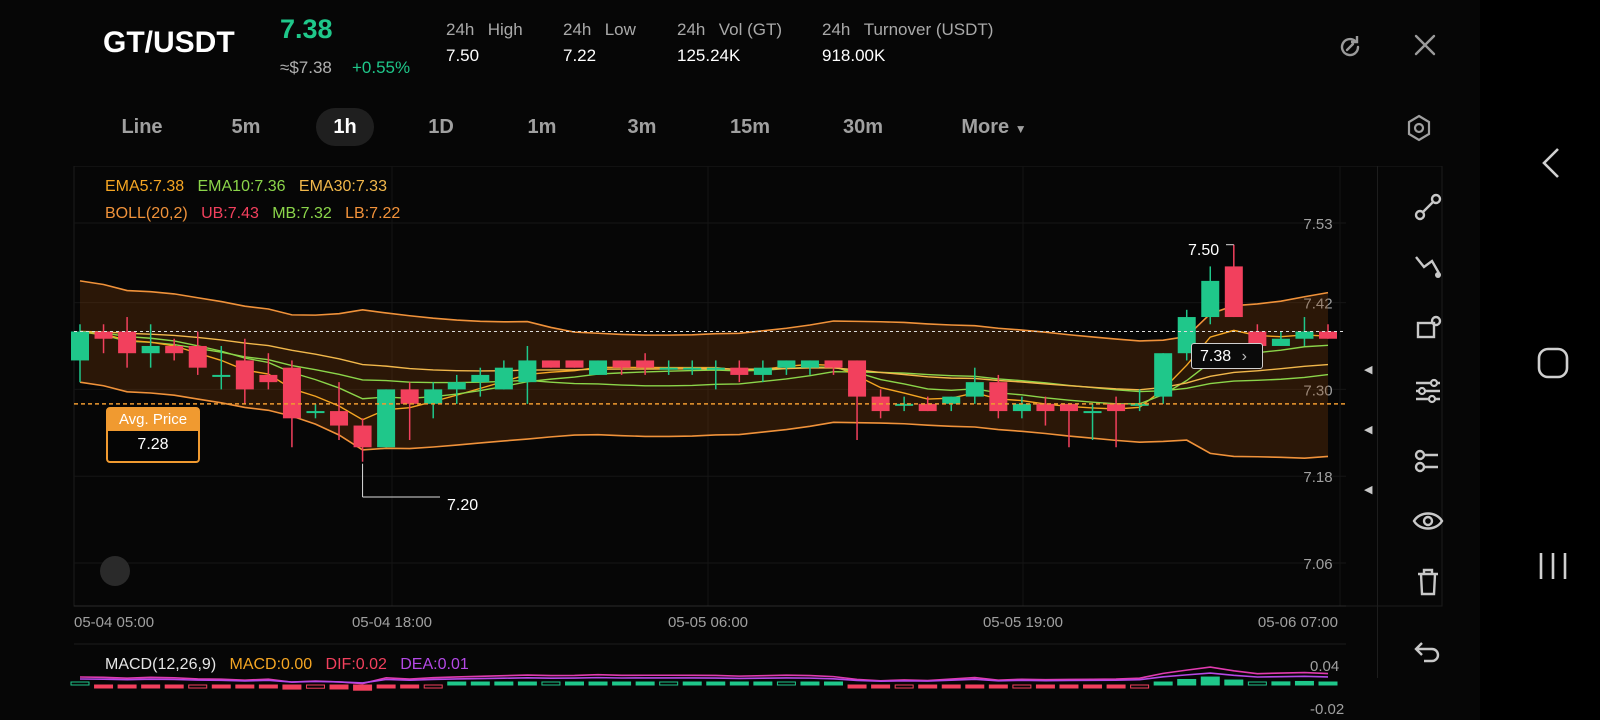 The width and height of the screenshot is (1600, 720). Describe the element at coordinates (1317, 390) in the screenshot. I see `y-tick-label: 7.30` at that location.